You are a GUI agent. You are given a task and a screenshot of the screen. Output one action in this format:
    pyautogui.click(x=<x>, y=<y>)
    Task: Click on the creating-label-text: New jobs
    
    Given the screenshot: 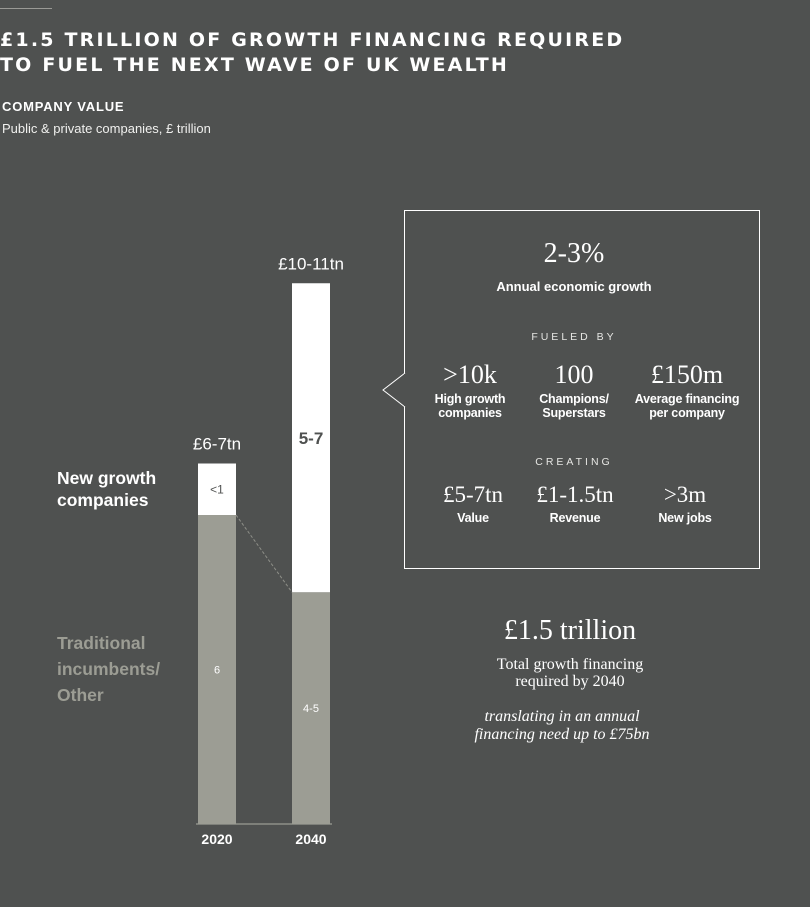 What is the action you would take?
    pyautogui.click(x=685, y=518)
    